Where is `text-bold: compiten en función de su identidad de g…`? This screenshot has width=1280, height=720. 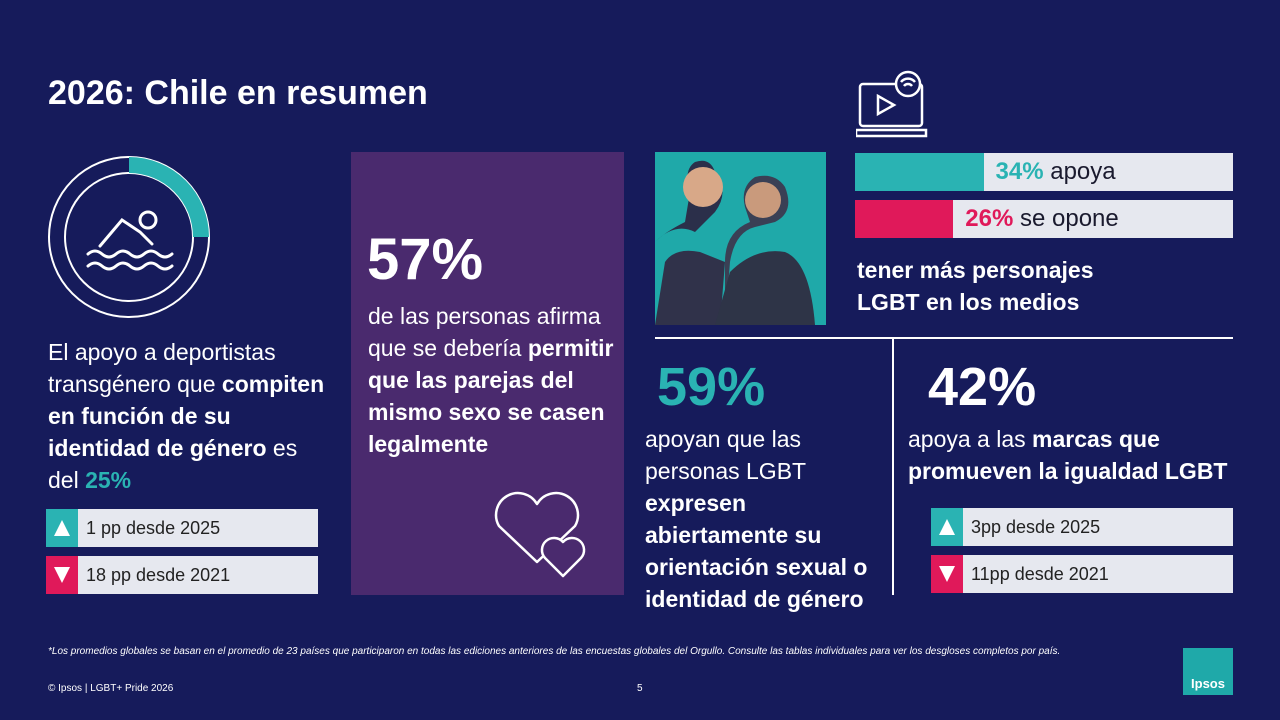
text-bold: compiten en función de su identidad de g… is located at coordinates (186, 416).